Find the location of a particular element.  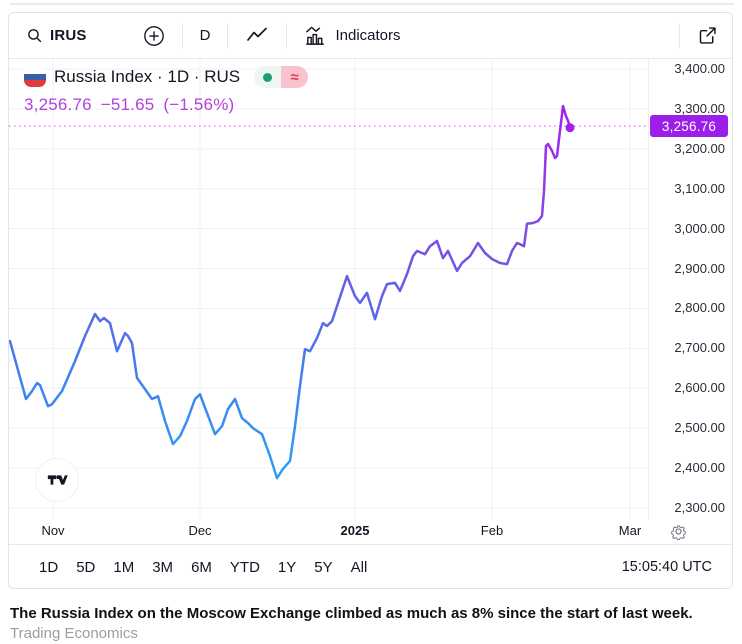

price-tick-label: 3,400.00 is located at coordinates (699, 68).